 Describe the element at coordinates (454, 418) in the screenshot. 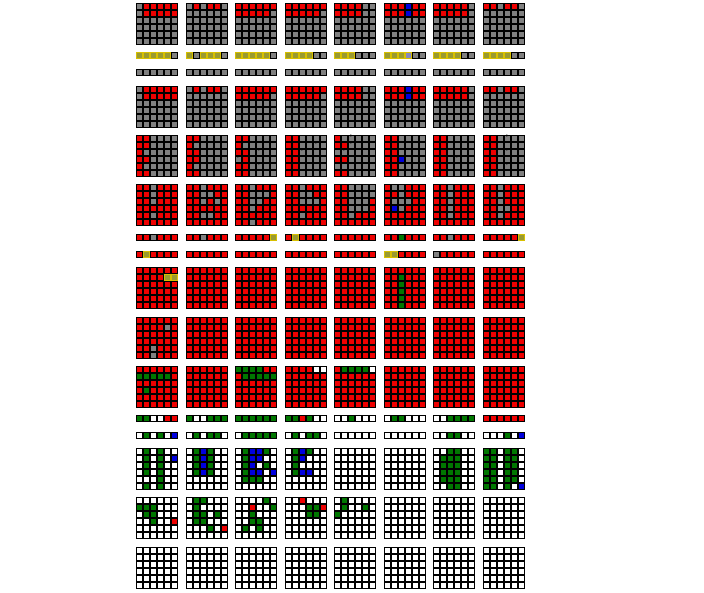

I see `grid-panel-r12-c7` at that location.